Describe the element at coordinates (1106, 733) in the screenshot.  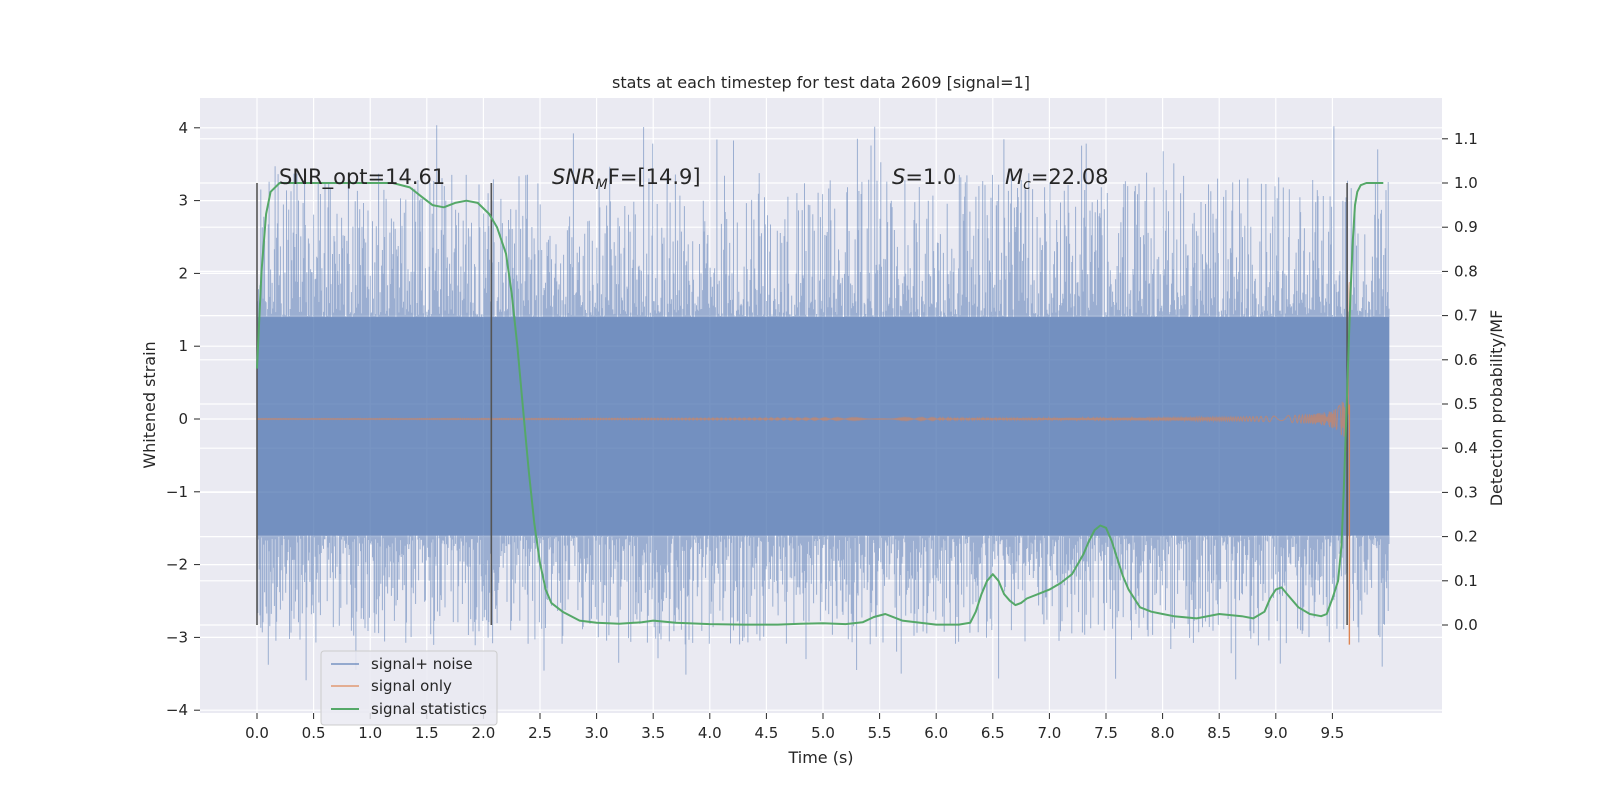
I see `x-tick-label: 7.5` at that location.